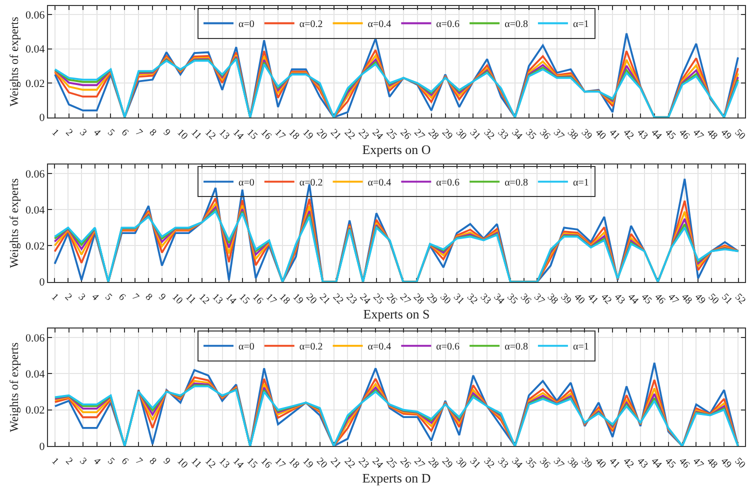 Image resolution: width=753 pixels, height=486 pixels. I want to click on x-tick-label: 44, so click(656, 134).